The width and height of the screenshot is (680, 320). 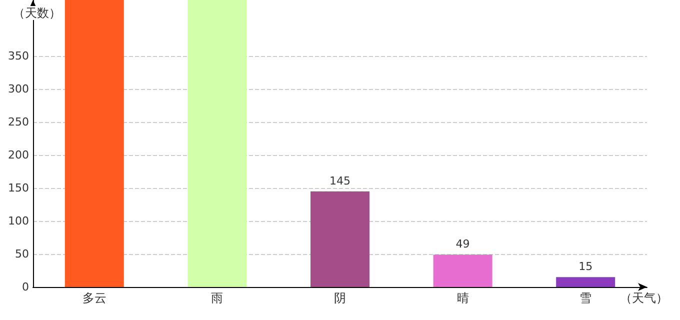 What do you see at coordinates (37, 13) in the screenshot?
I see `y-axis-title: （天数）` at bounding box center [37, 13].